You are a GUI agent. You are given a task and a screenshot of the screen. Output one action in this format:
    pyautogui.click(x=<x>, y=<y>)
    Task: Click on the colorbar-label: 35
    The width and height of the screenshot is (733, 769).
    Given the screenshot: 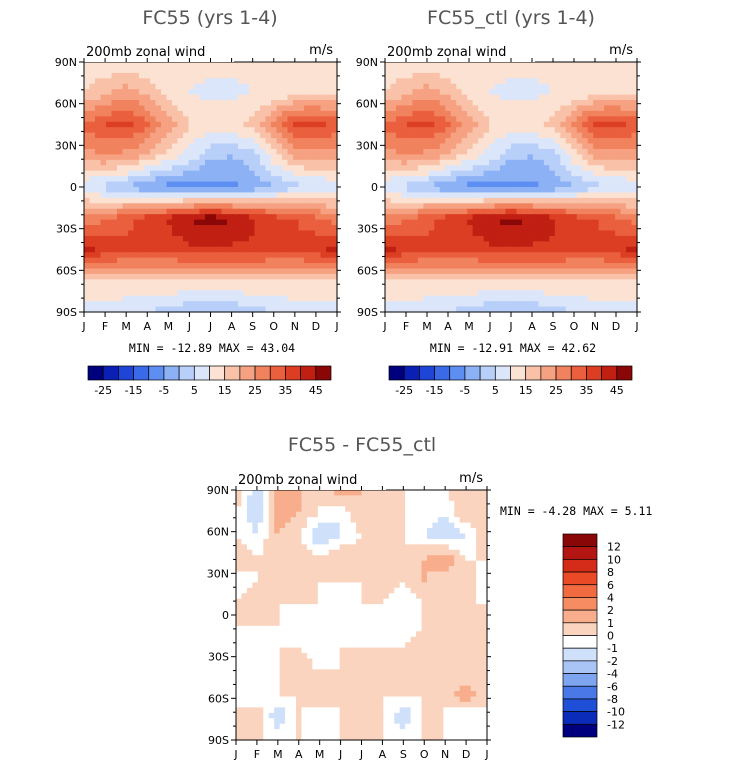 What is the action you would take?
    pyautogui.click(x=285, y=390)
    